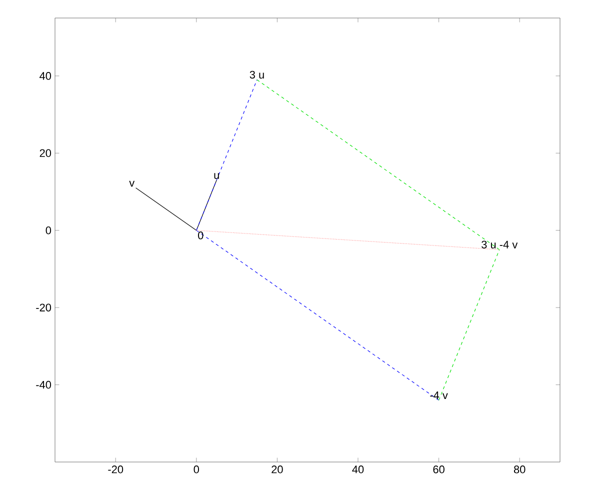  Describe the element at coordinates (216, 176) in the screenshot. I see `annotation: u` at that location.